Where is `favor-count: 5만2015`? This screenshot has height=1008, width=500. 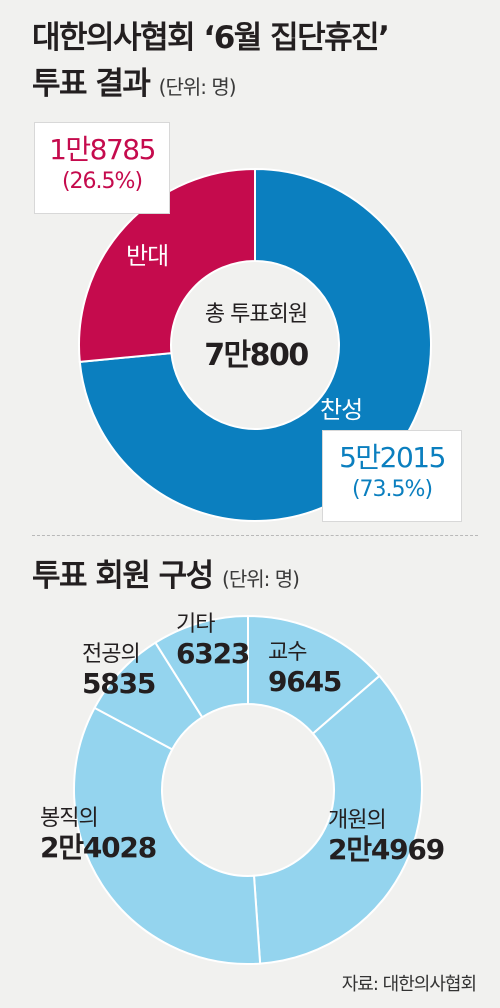
favor-count: 5만2015 is located at coordinates (392, 457).